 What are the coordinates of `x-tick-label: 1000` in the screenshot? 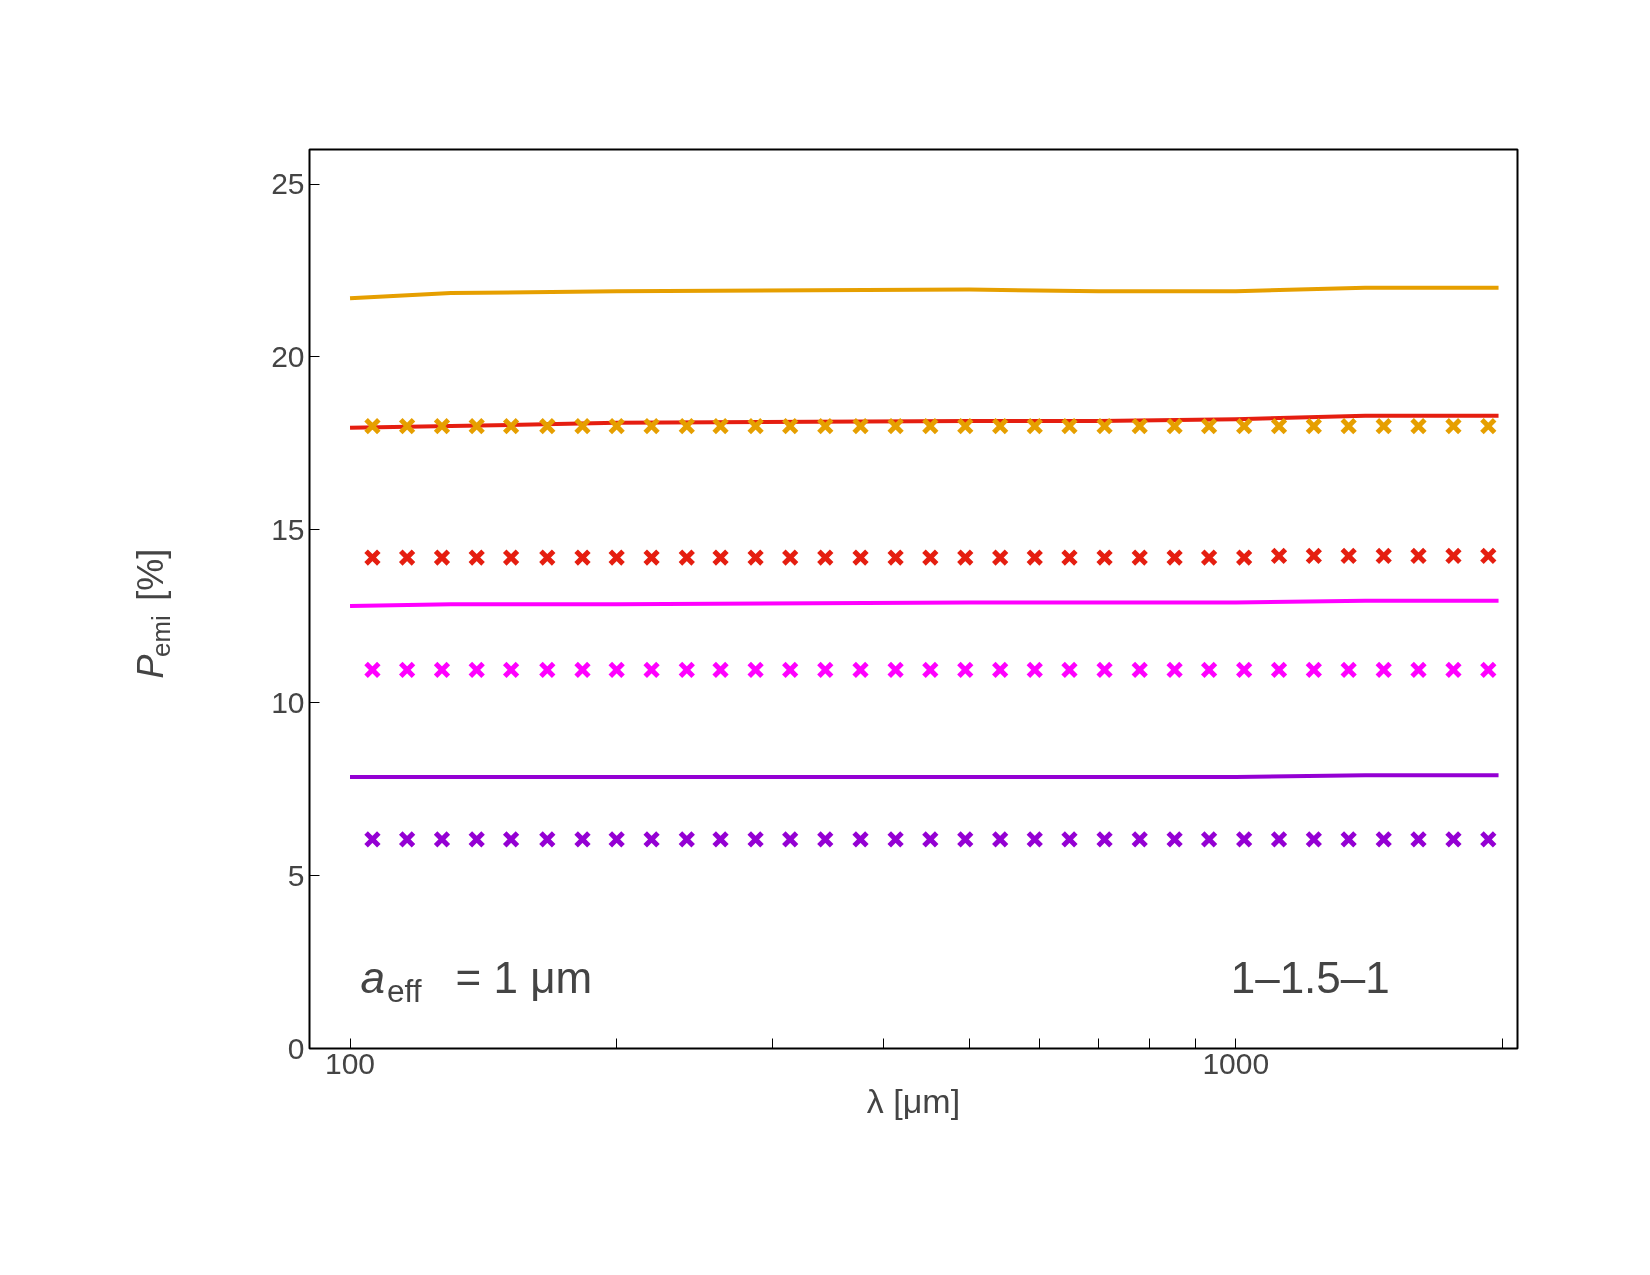 It's located at (1236, 1063).